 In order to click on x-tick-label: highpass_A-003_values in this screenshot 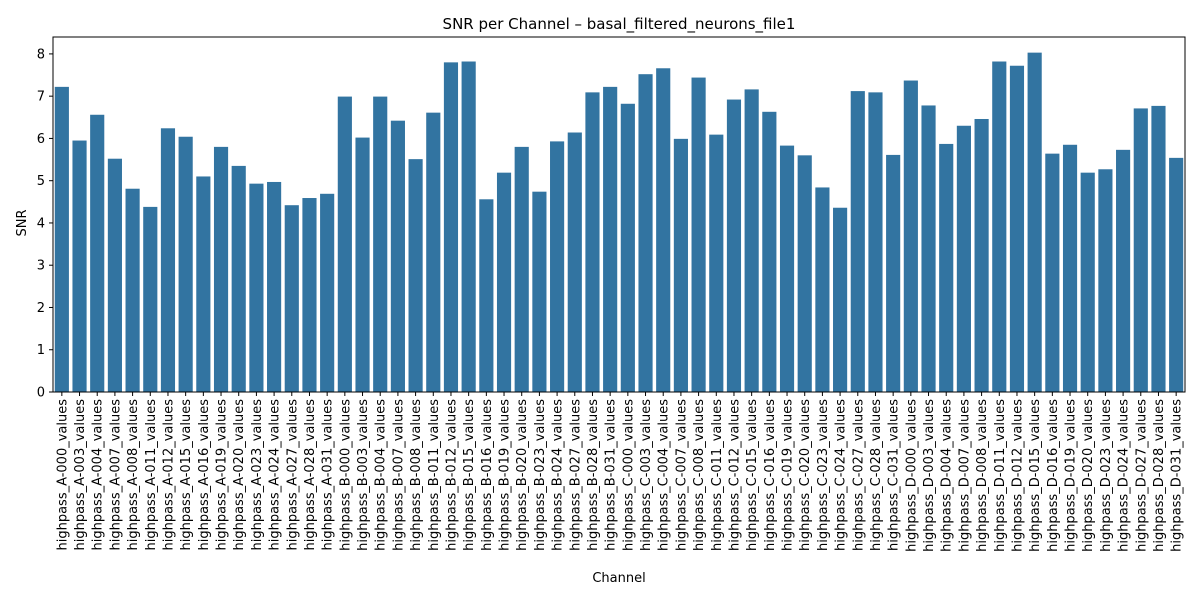, I will do `click(80, 475)`.